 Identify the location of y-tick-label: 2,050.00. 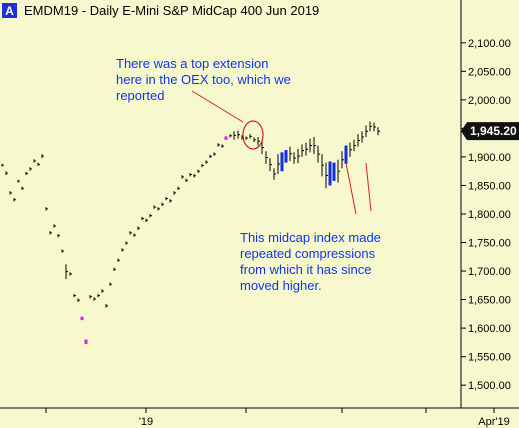
(489, 72).